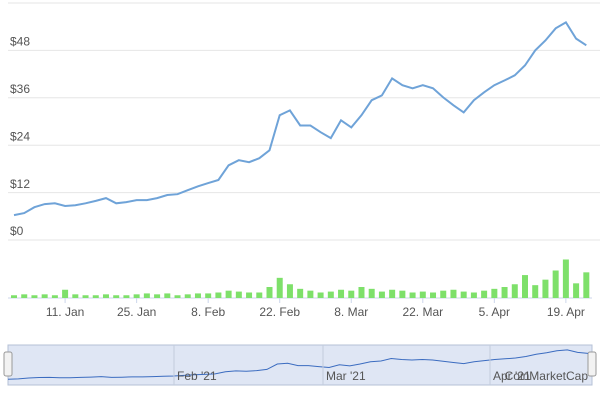 The height and width of the screenshot is (400, 600). I want to click on x-tick-label: 8. Feb, so click(208, 312).